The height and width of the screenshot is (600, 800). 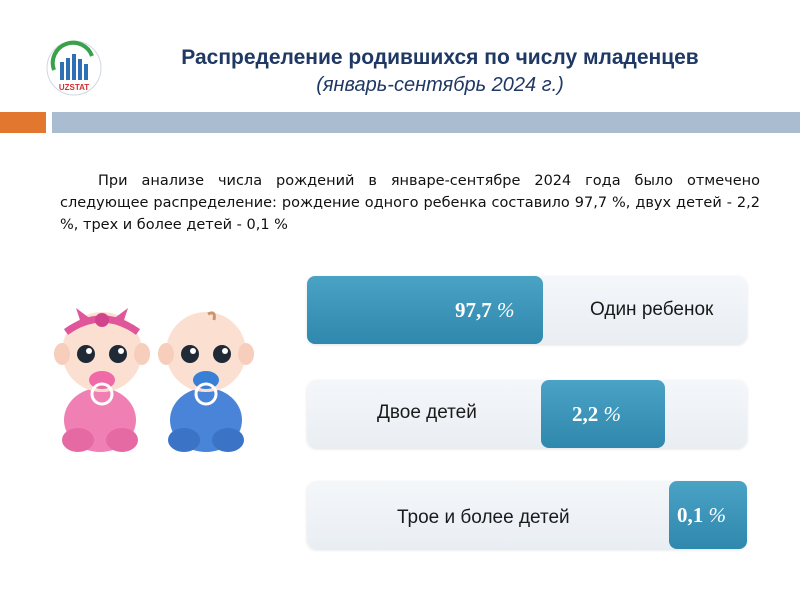 What do you see at coordinates (74, 68) in the screenshot?
I see `uzstat-logo: UZSTAT` at bounding box center [74, 68].